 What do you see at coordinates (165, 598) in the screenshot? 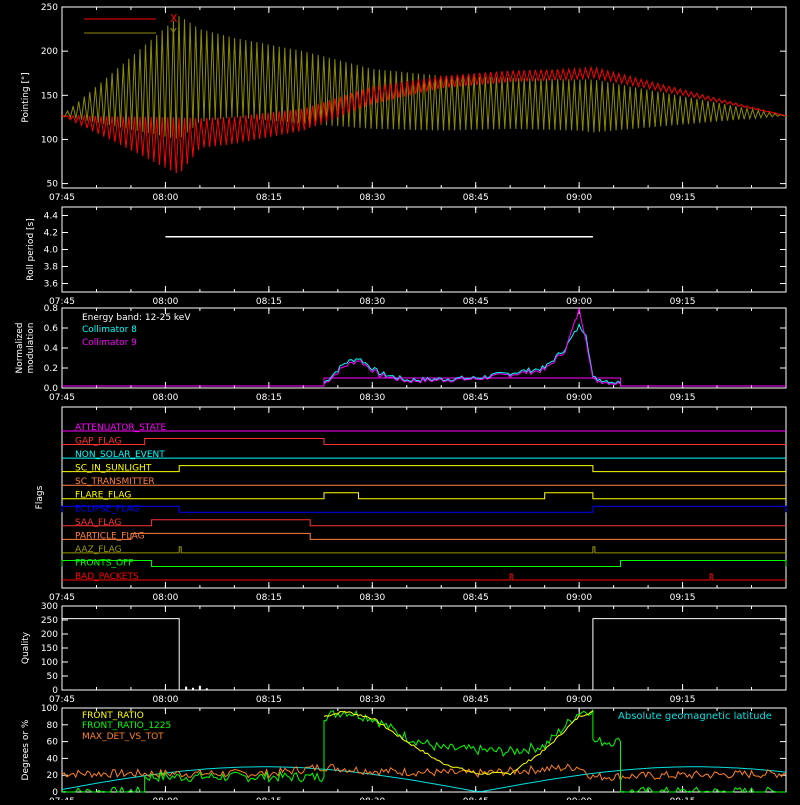
I see `x-tick-label-4-1: 08:00` at bounding box center [165, 598].